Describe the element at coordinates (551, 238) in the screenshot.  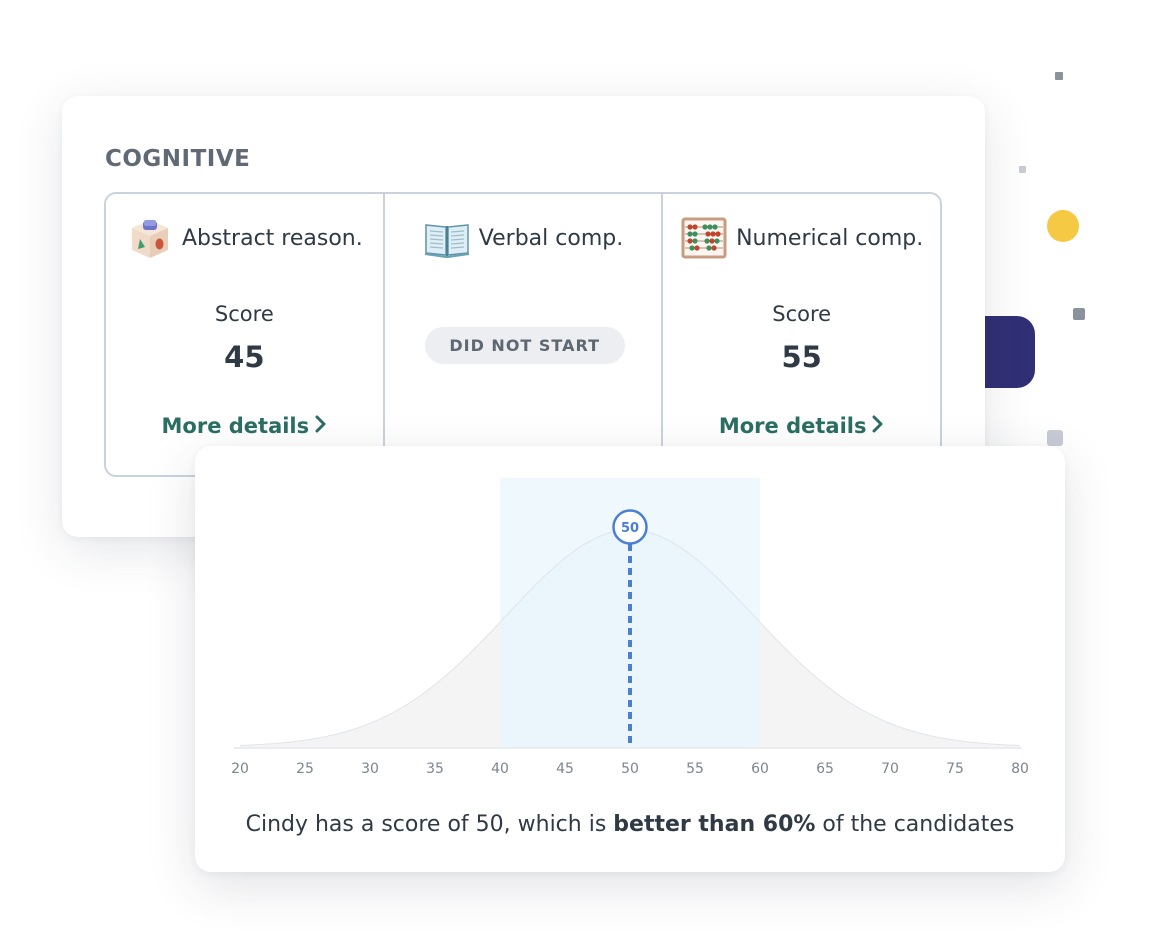
I see `test-name: Verbal comp.` at that location.